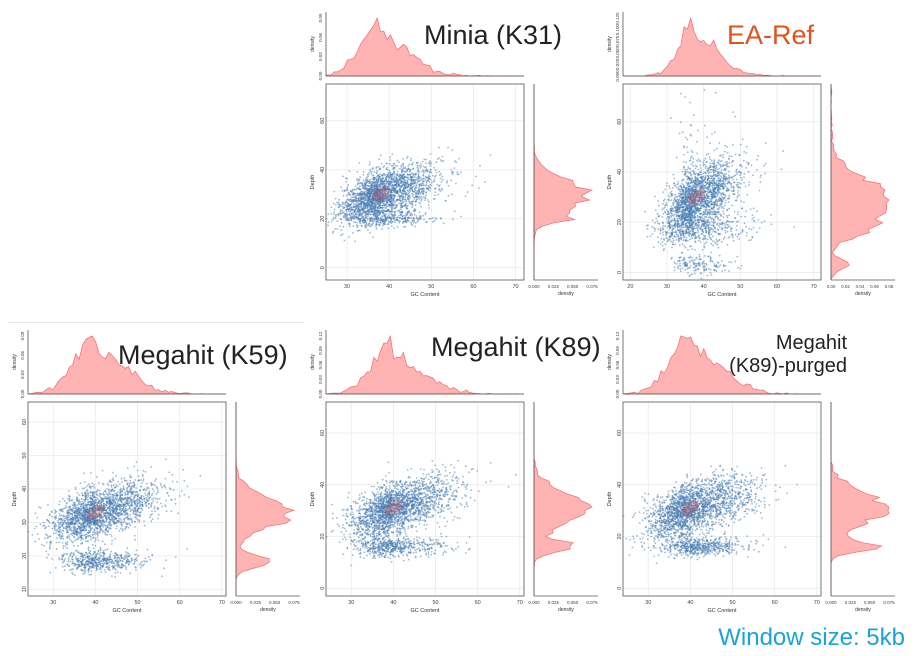 This screenshot has height=656, width=919. Describe the element at coordinates (425, 295) in the screenshot. I see `x-axis-label: GC Content` at that location.